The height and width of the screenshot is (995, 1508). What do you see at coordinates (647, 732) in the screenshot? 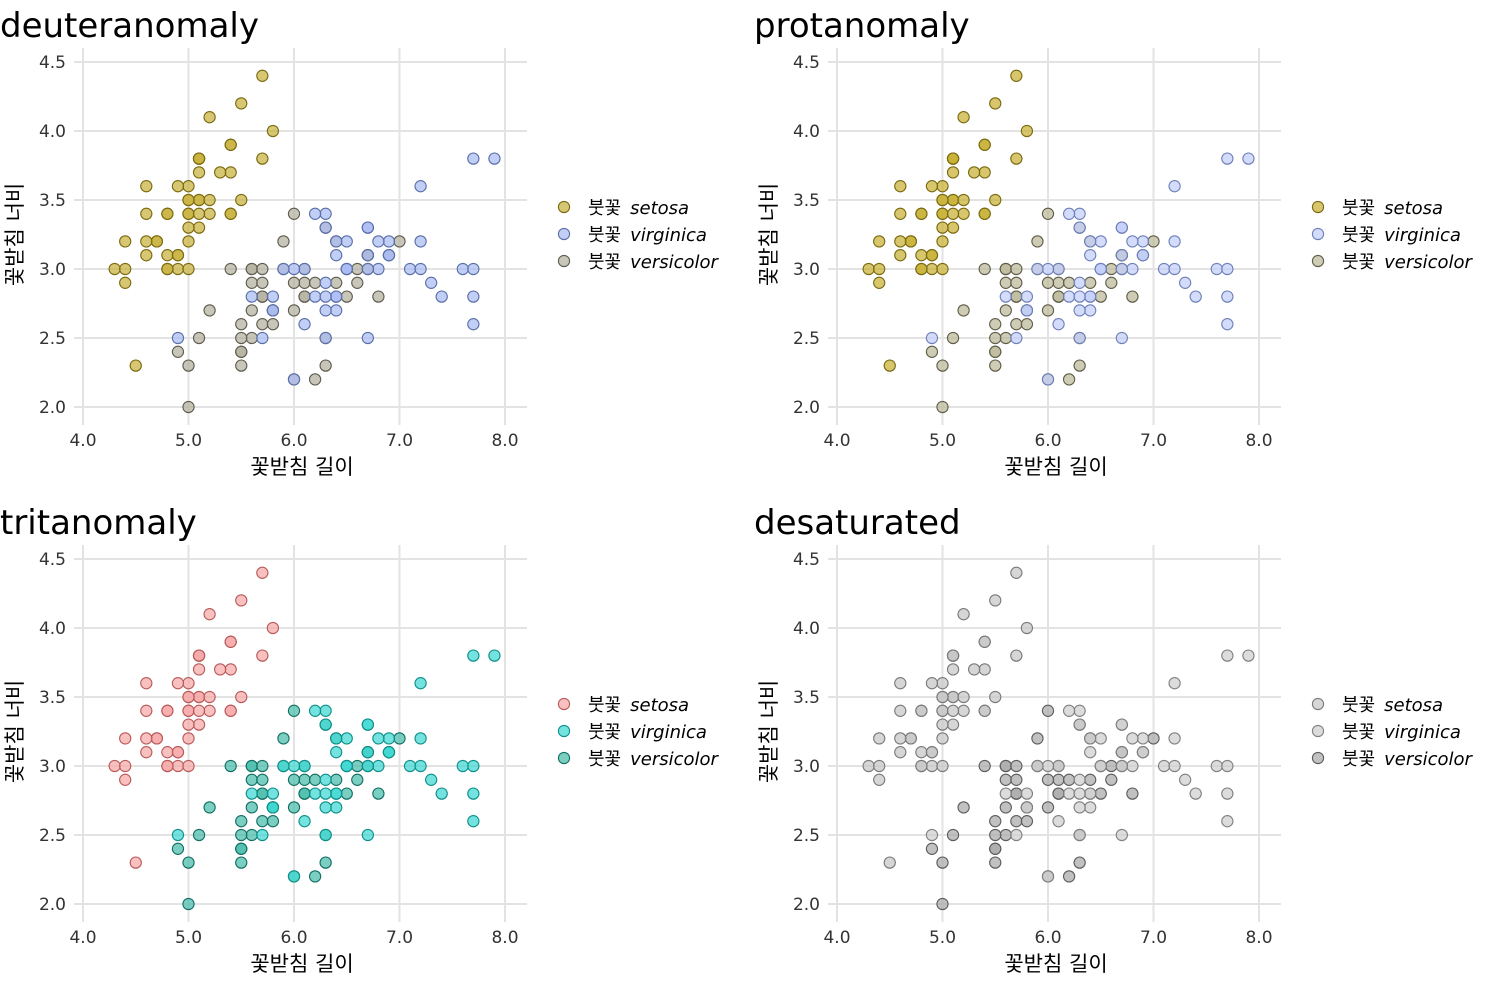
I see `legend-label-virginica: 붓꽃 virginica` at bounding box center [647, 732].